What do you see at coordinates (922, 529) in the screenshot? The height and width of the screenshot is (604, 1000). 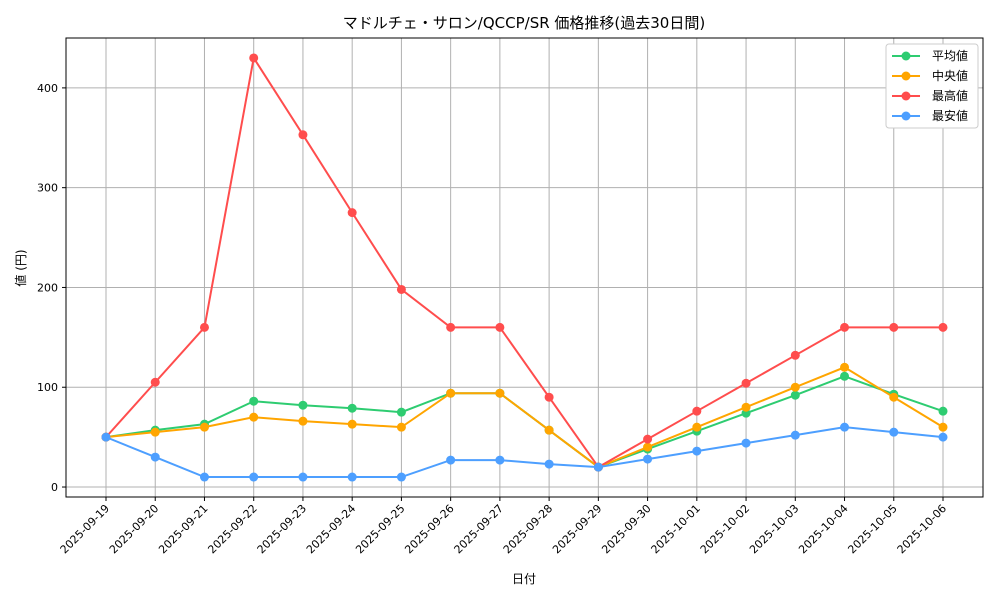 I see `x-tick-label: 2025-10-06` at bounding box center [922, 529].